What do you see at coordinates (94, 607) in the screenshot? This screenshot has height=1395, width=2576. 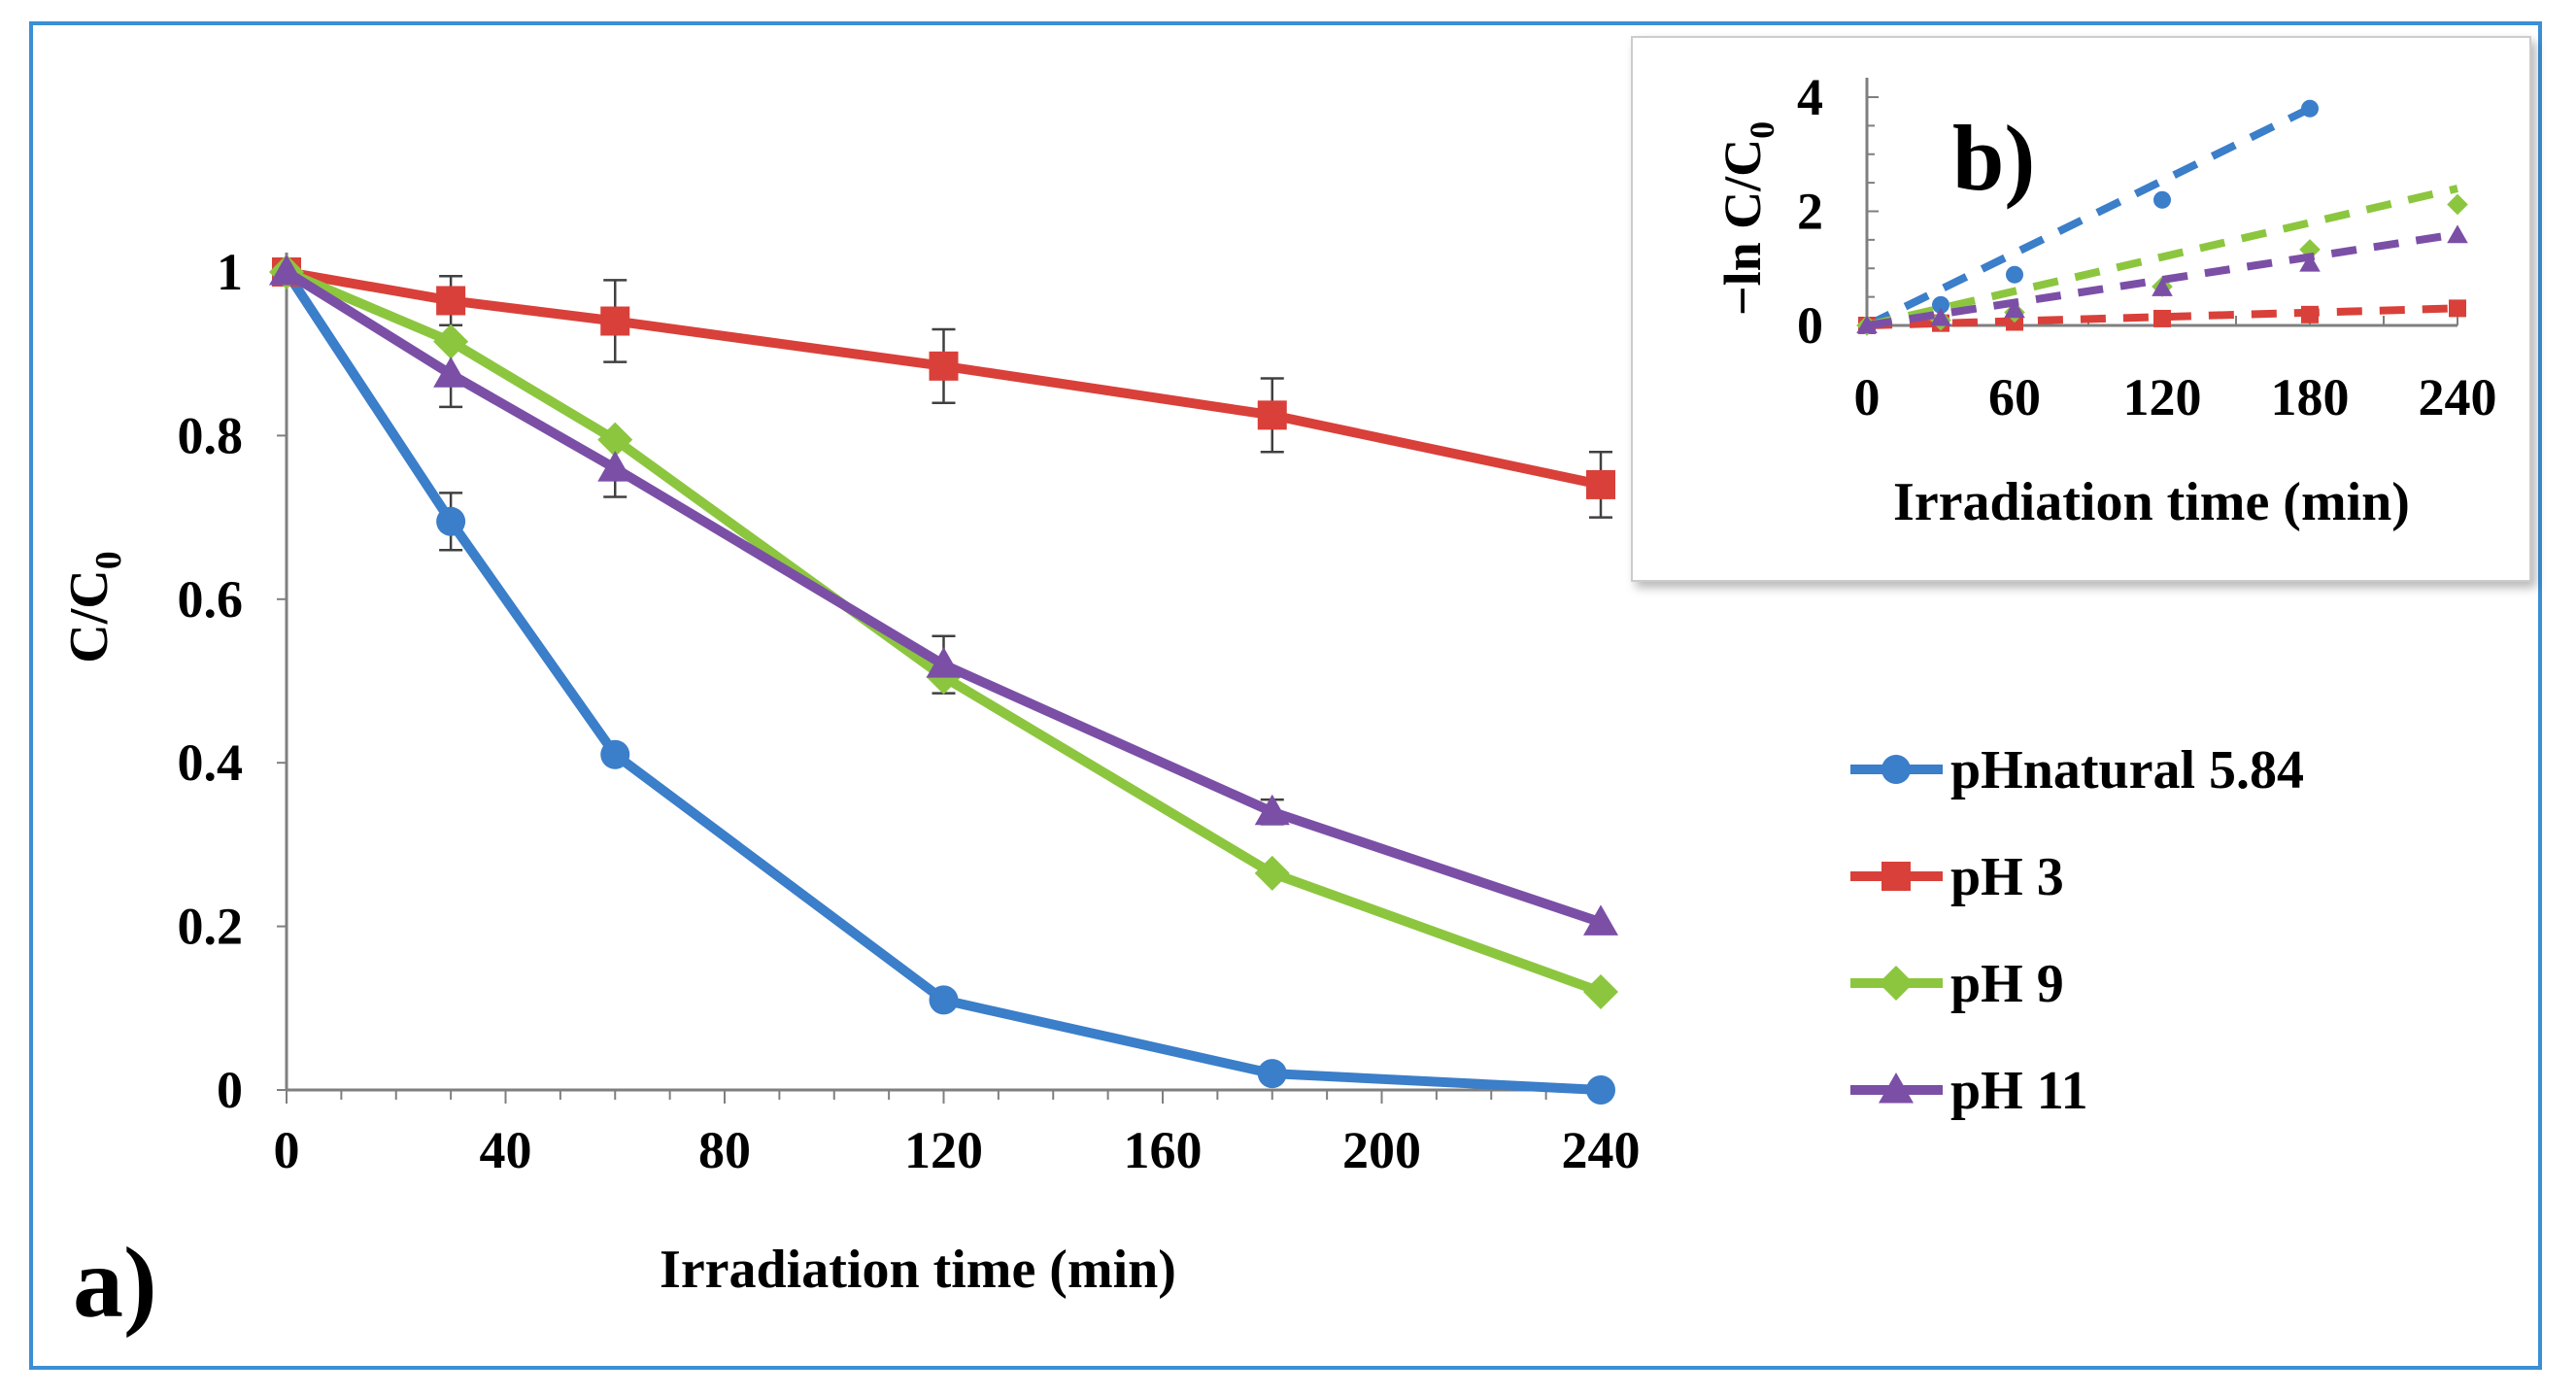 I see `panel-a-y-axis-label: C/C0` at bounding box center [94, 607].